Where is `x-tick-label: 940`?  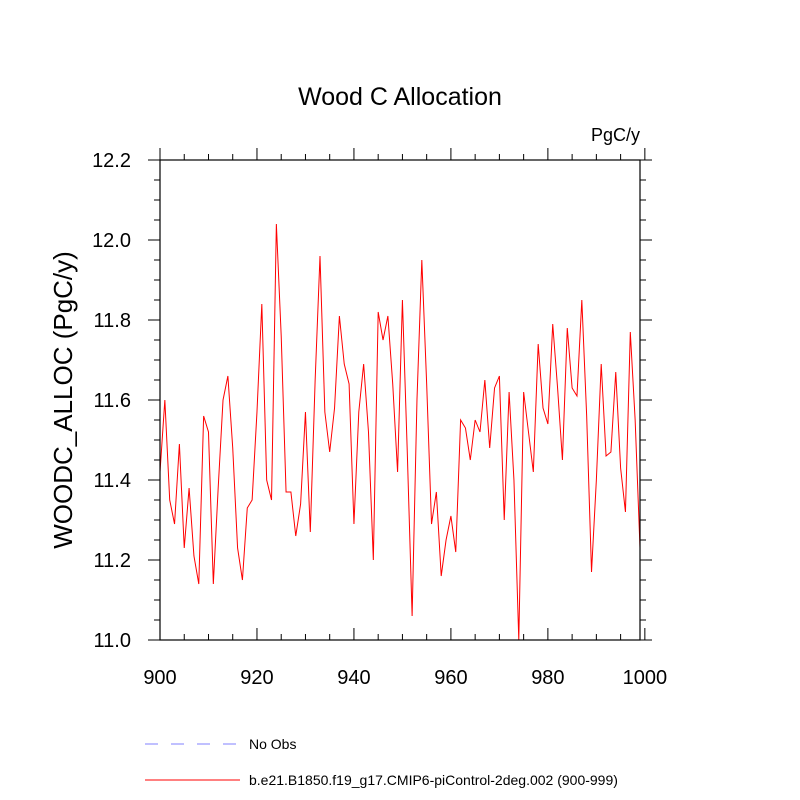 x-tick-label: 940 is located at coordinates (353, 678).